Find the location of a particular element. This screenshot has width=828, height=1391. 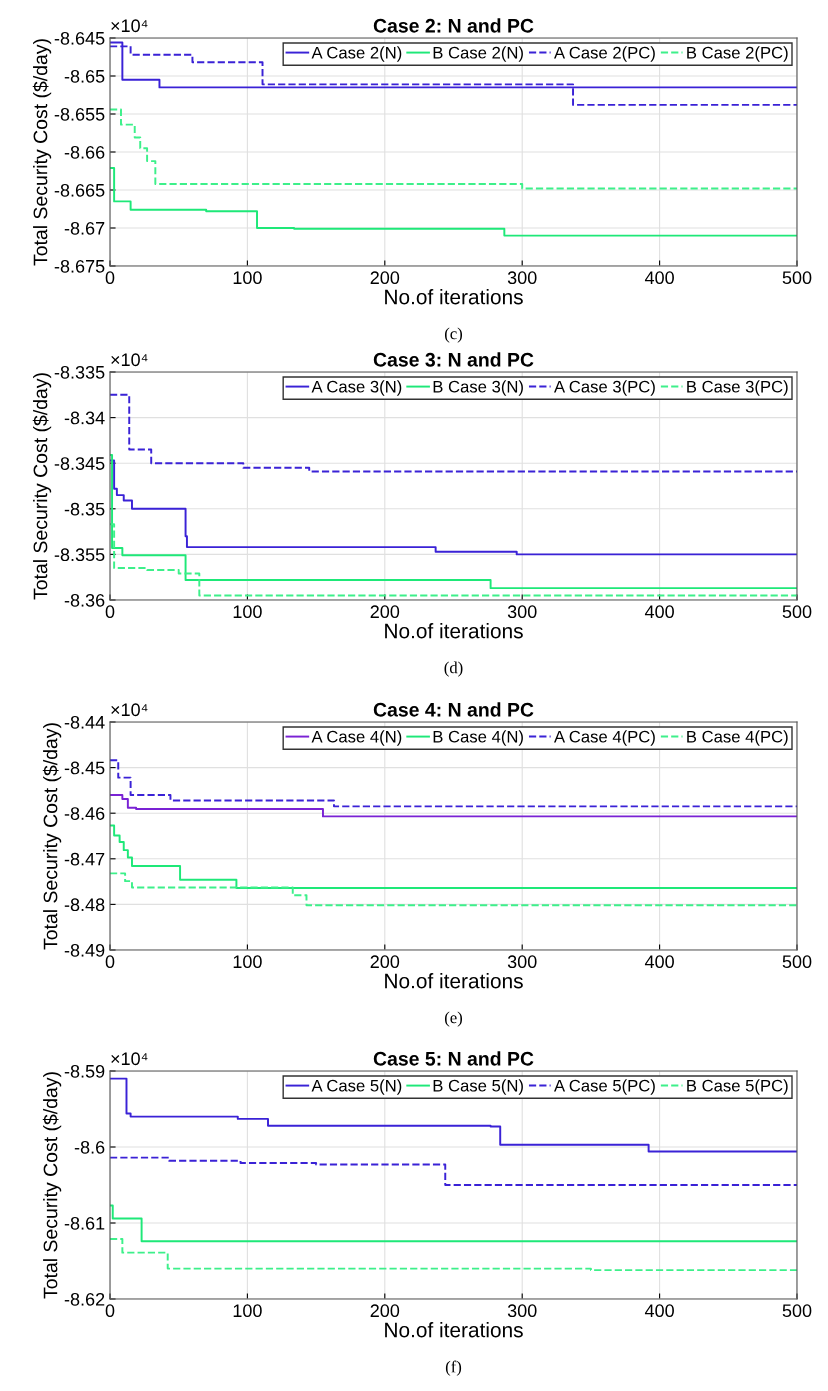

legend-label: A Case 4(N) is located at coordinates (356, 738).